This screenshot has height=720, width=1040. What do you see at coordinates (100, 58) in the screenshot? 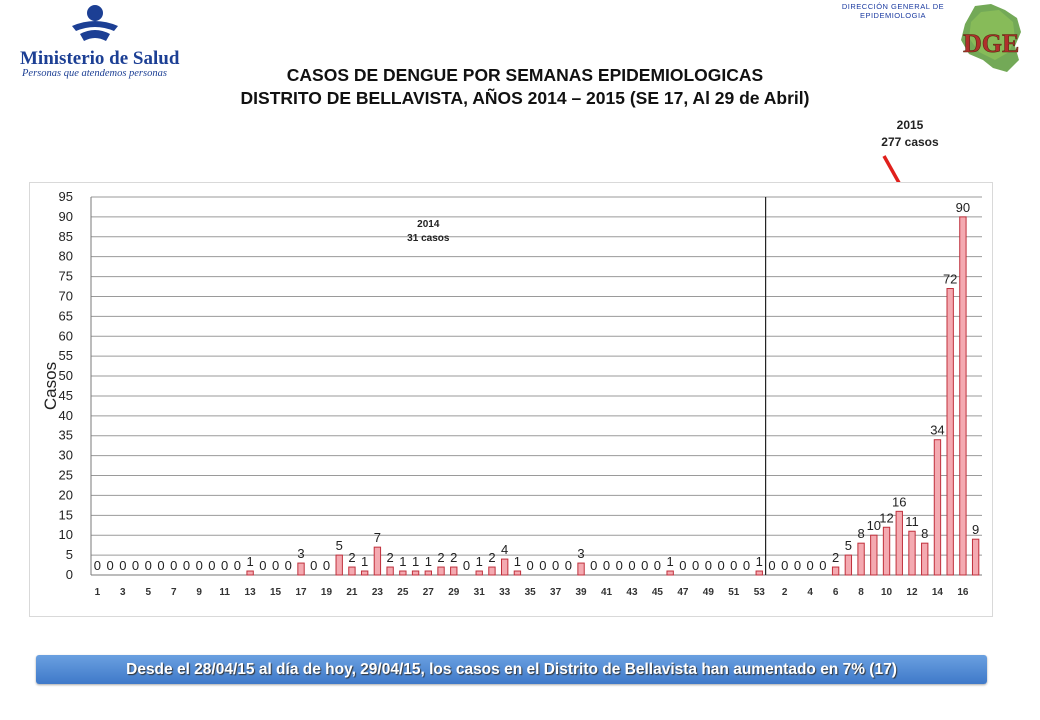
I see `ministry-name: Ministerio de Salud` at bounding box center [100, 58].